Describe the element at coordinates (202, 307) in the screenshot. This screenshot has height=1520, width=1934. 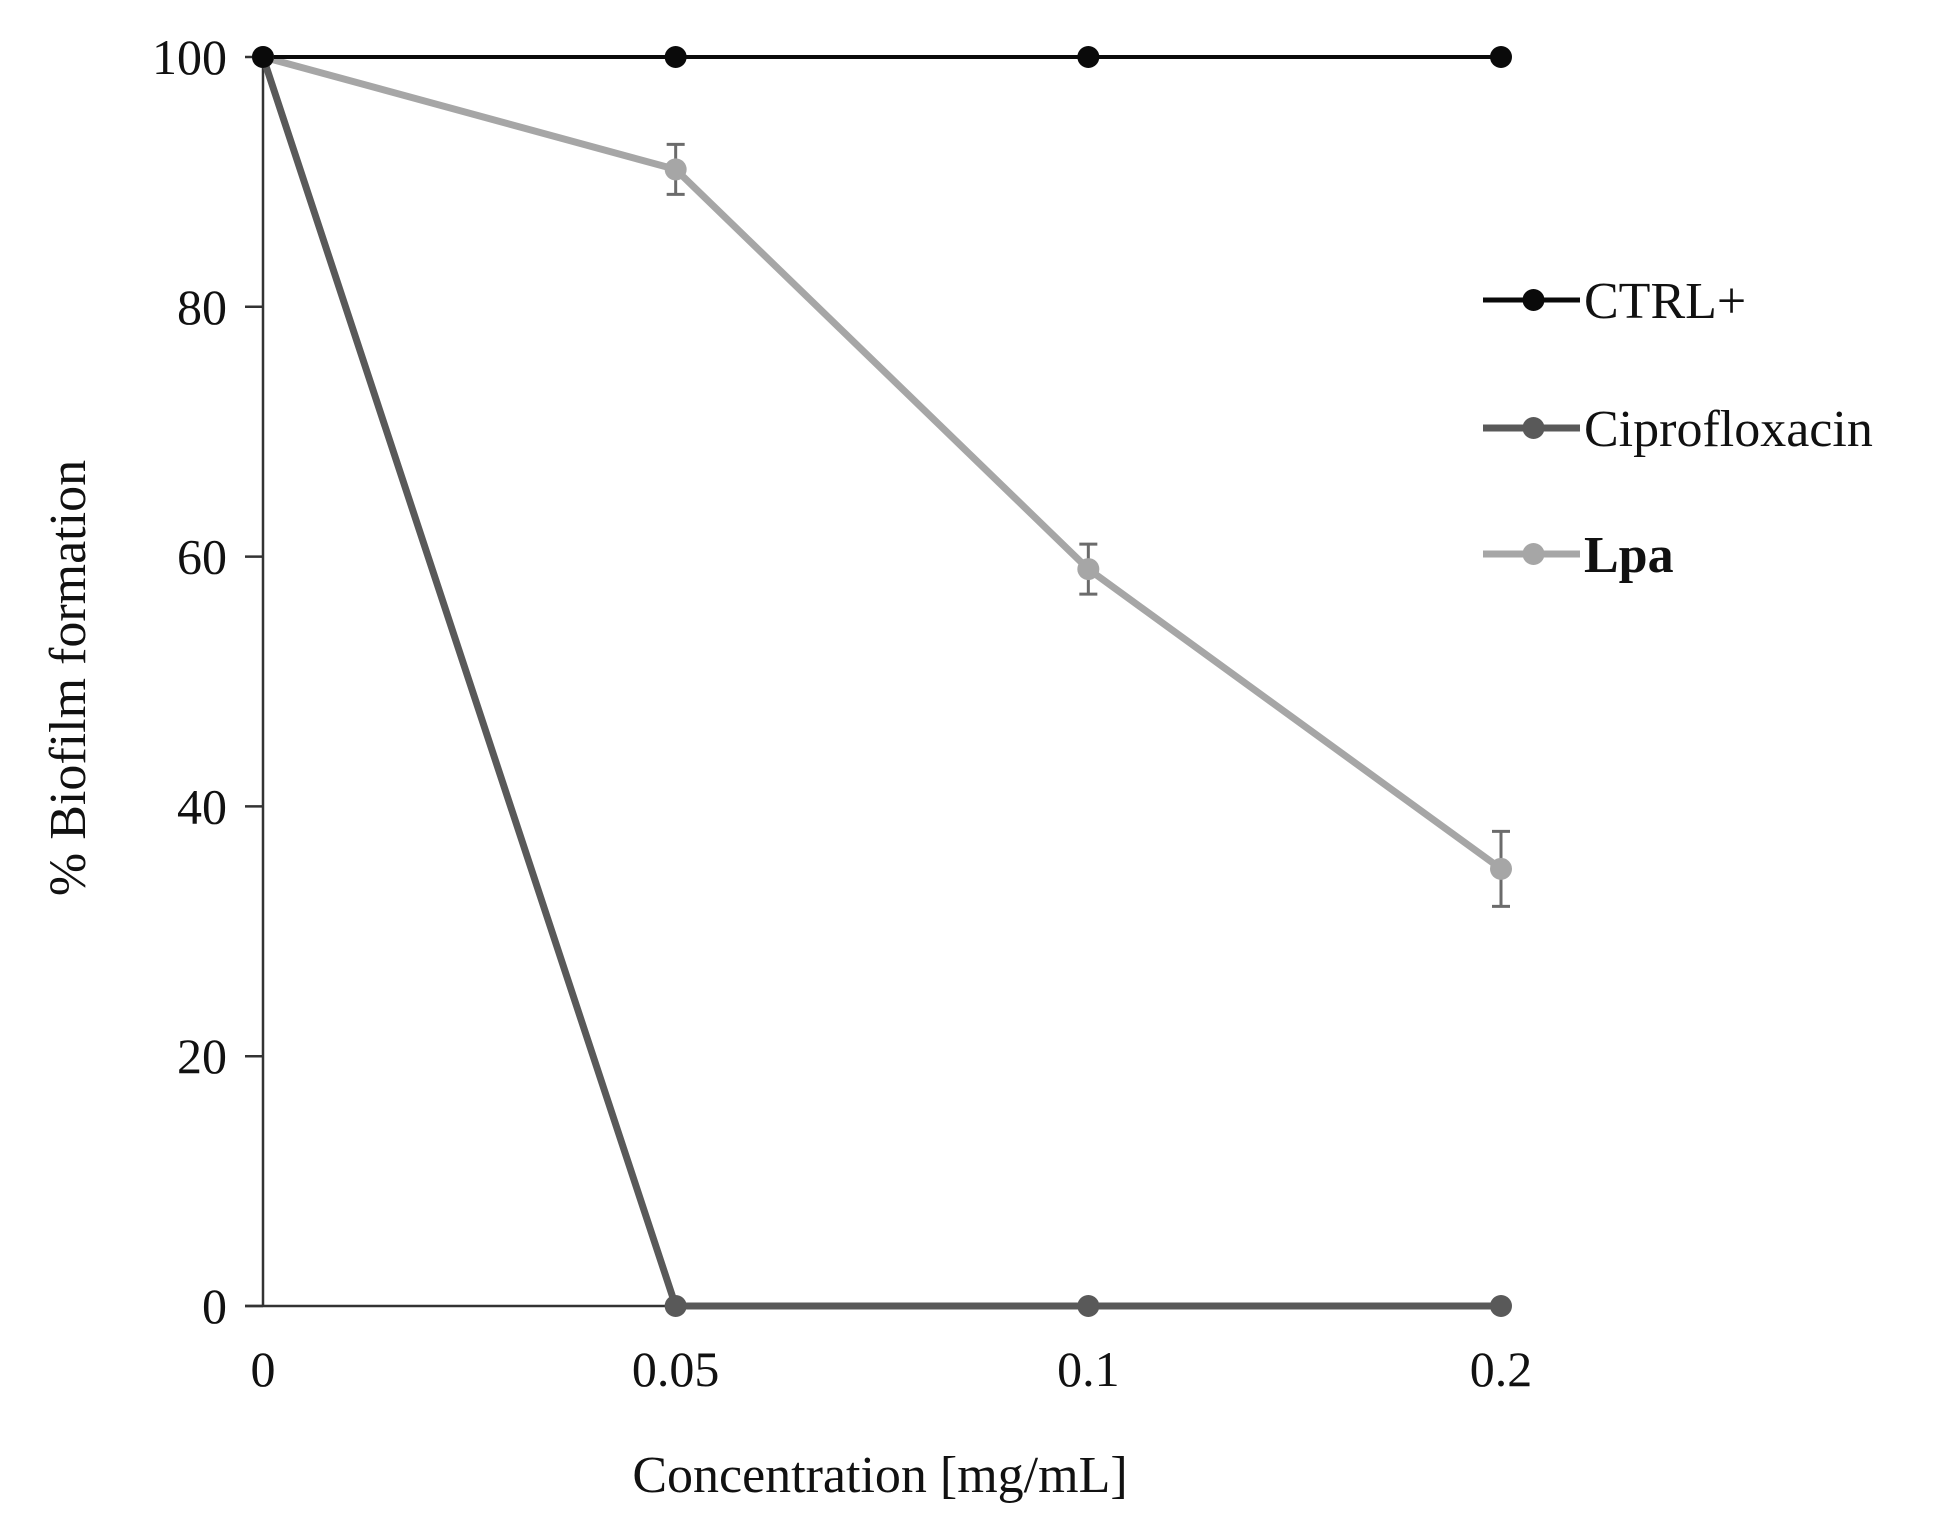
I see `y-tick-label: 80` at that location.